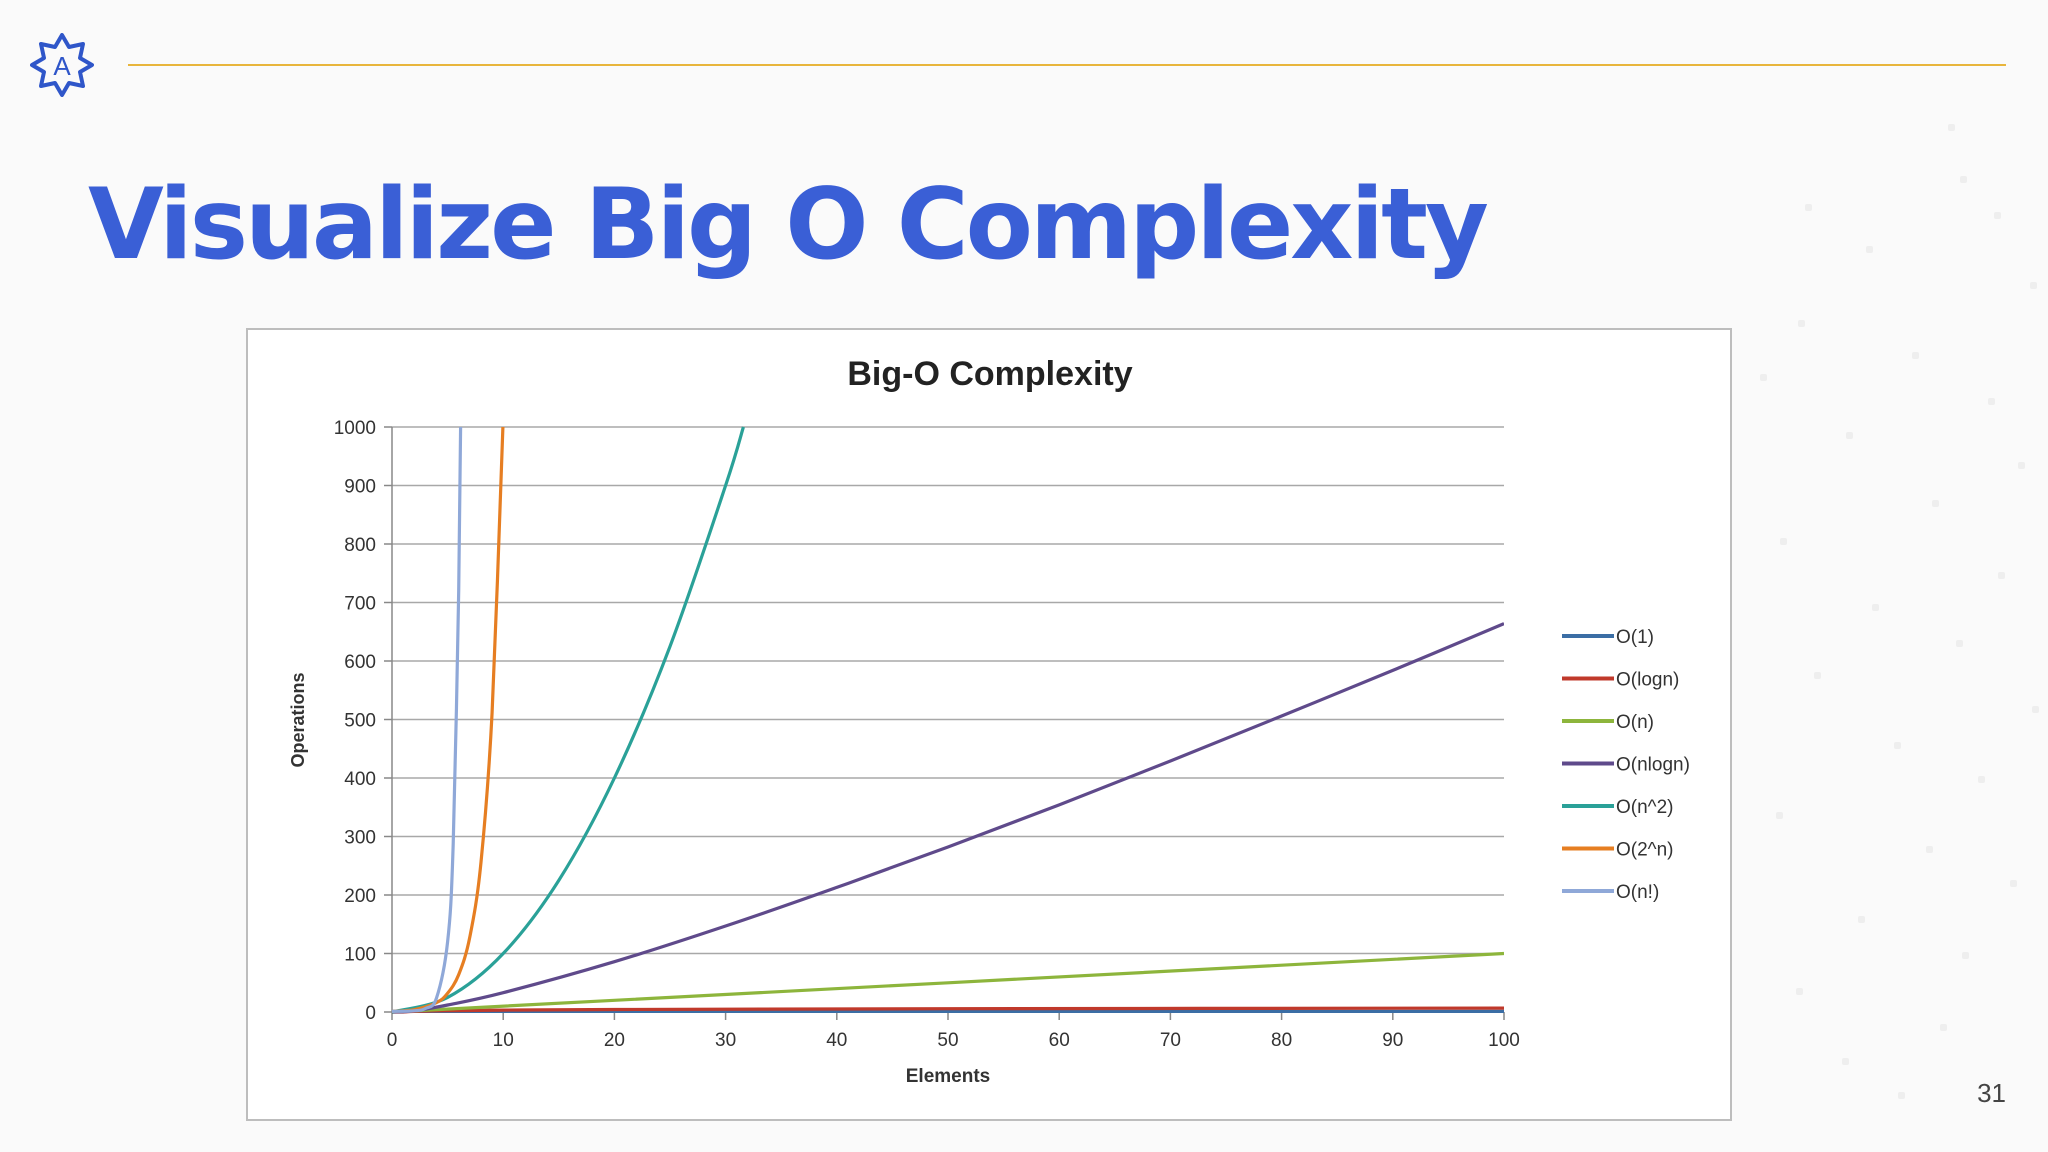 The height and width of the screenshot is (1152, 2048). Describe the element at coordinates (989, 374) in the screenshot. I see `chart-title: Big-O Complexity` at that location.